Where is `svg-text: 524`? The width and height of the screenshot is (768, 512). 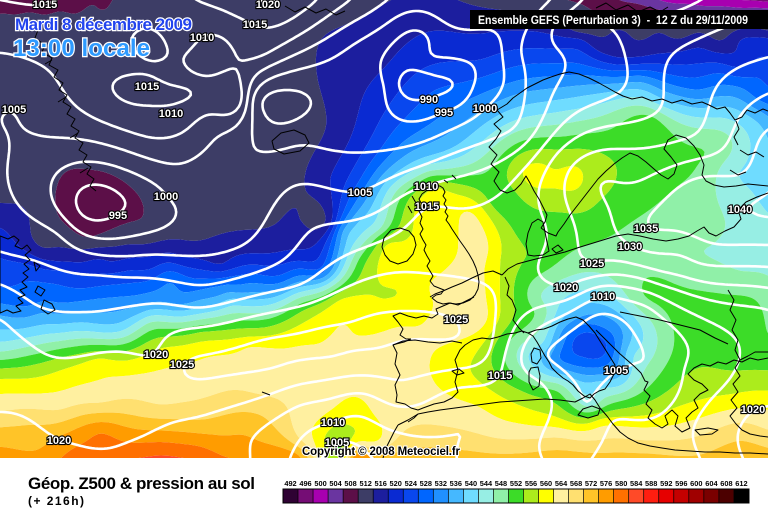
svg-text: 524 is located at coordinates (411, 483).